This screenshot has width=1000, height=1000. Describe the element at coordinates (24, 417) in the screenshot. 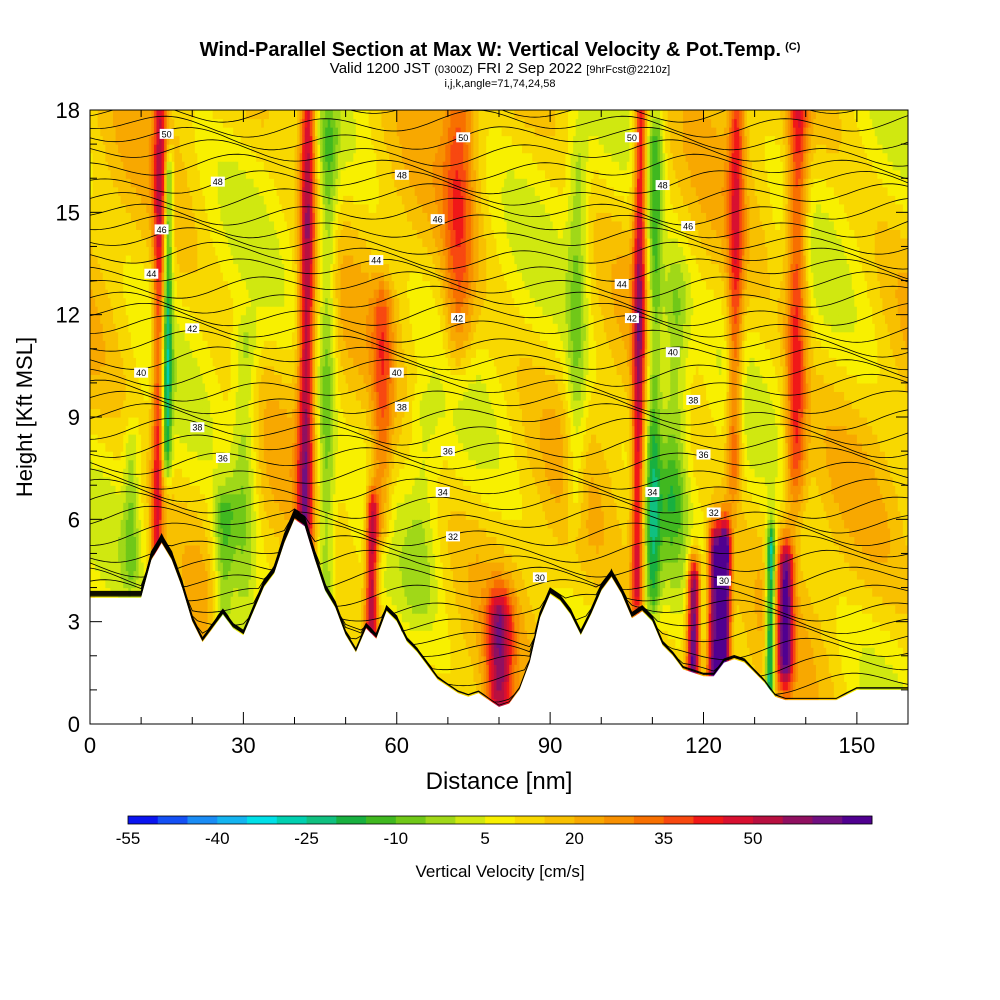

I see `y-axis-label: Height [Kft MSL]` at that location.